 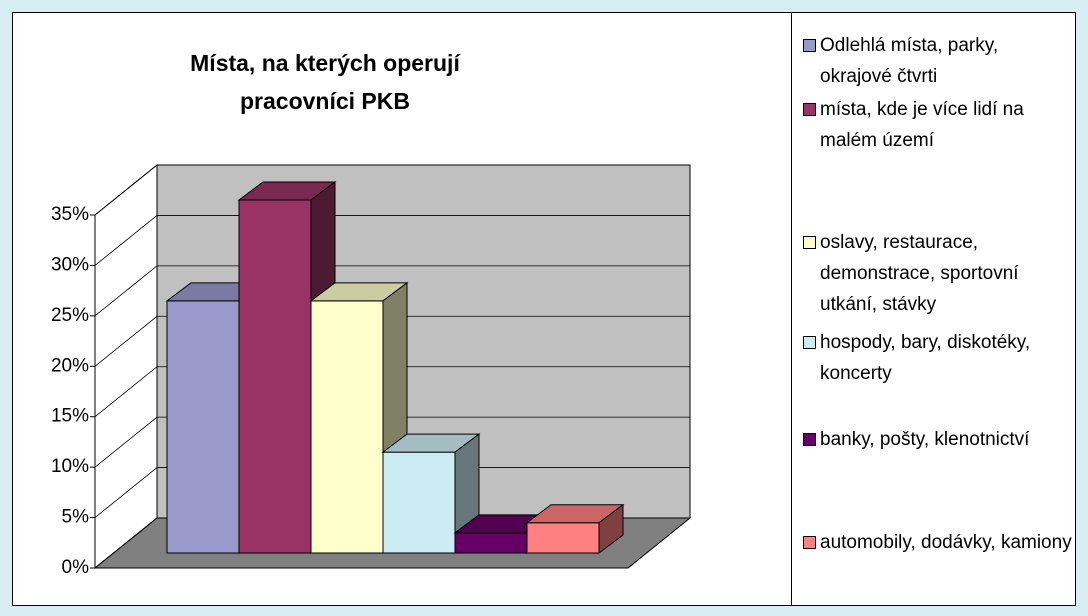 What do you see at coordinates (946, 542) in the screenshot?
I see `legend-label: automobily, dodávky, kamiony` at bounding box center [946, 542].